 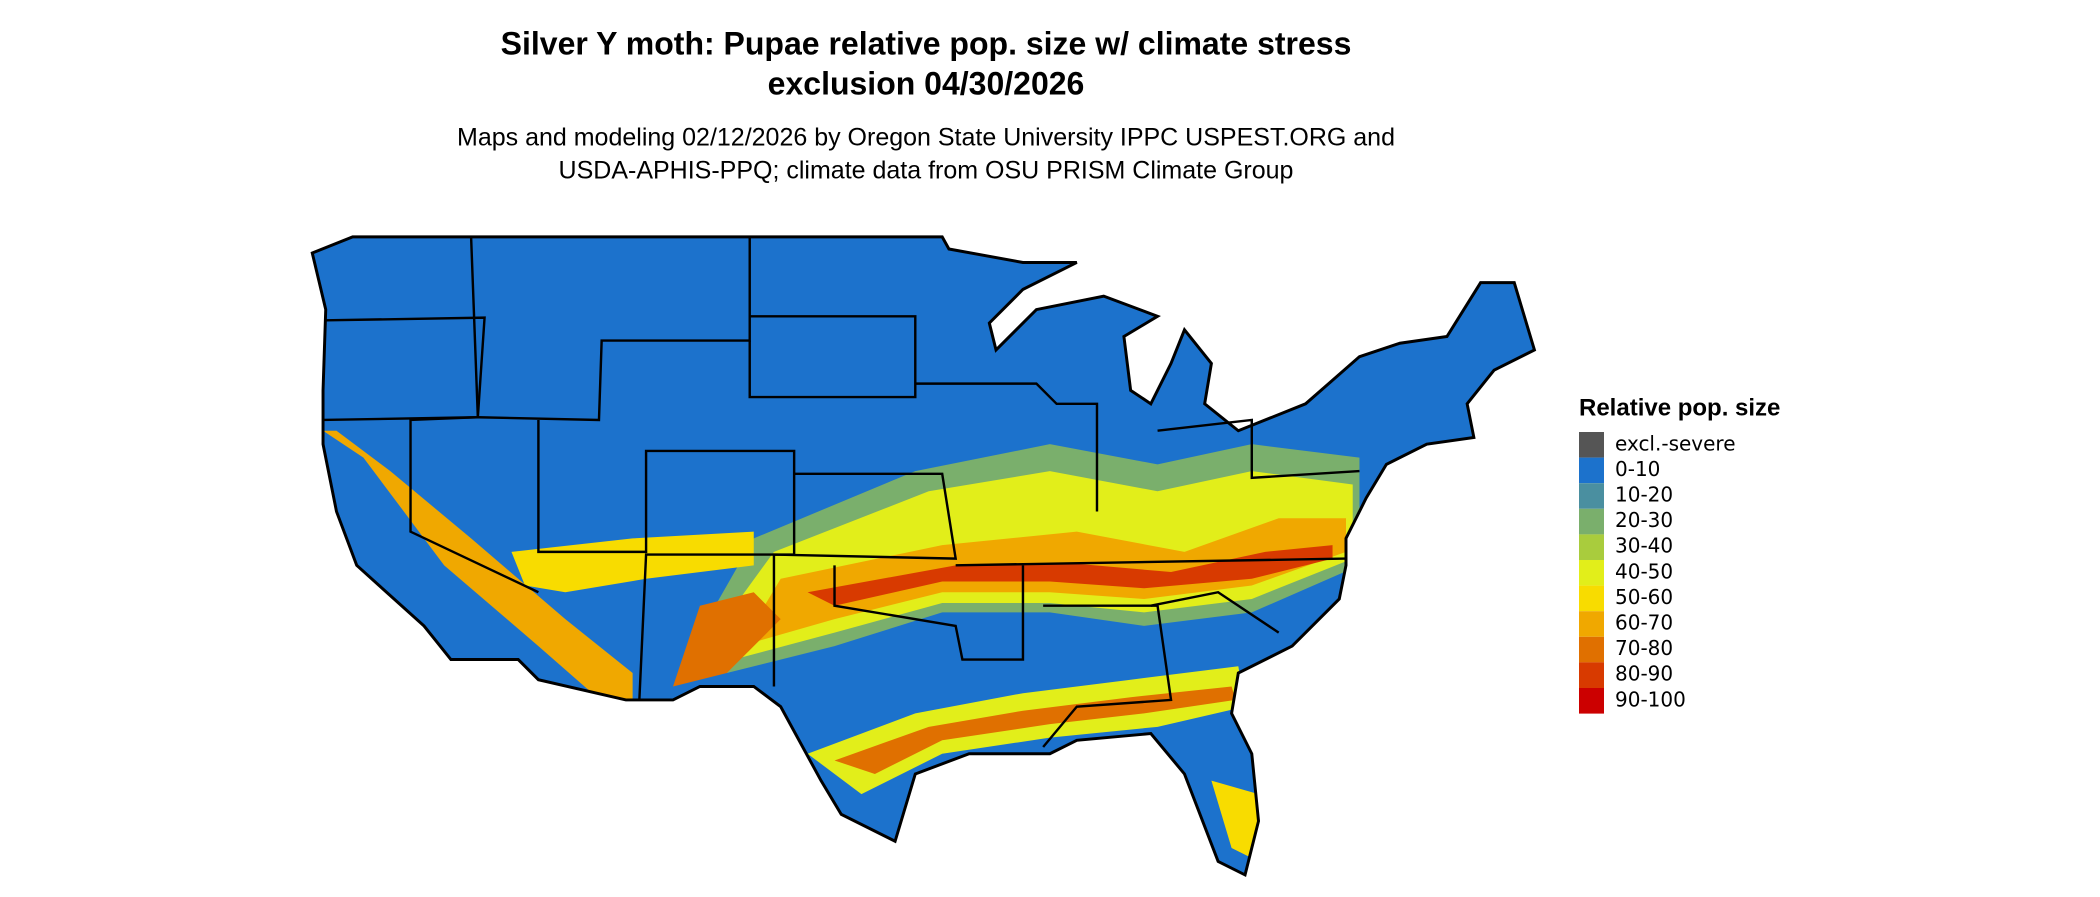 I want to click on legend-label: 60-70, so click(x=1644, y=623).